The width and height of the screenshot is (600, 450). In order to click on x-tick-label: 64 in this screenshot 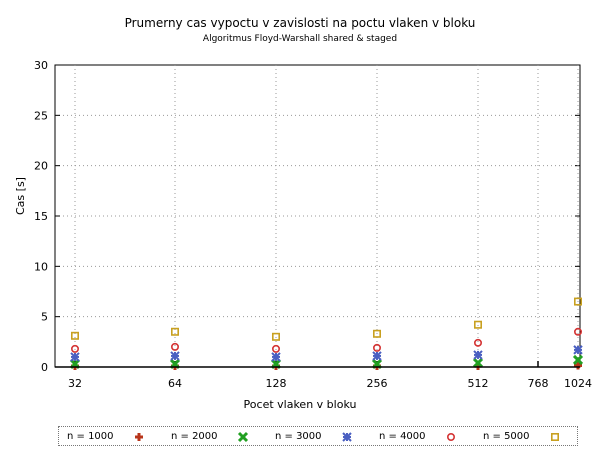, I will do `click(175, 383)`.